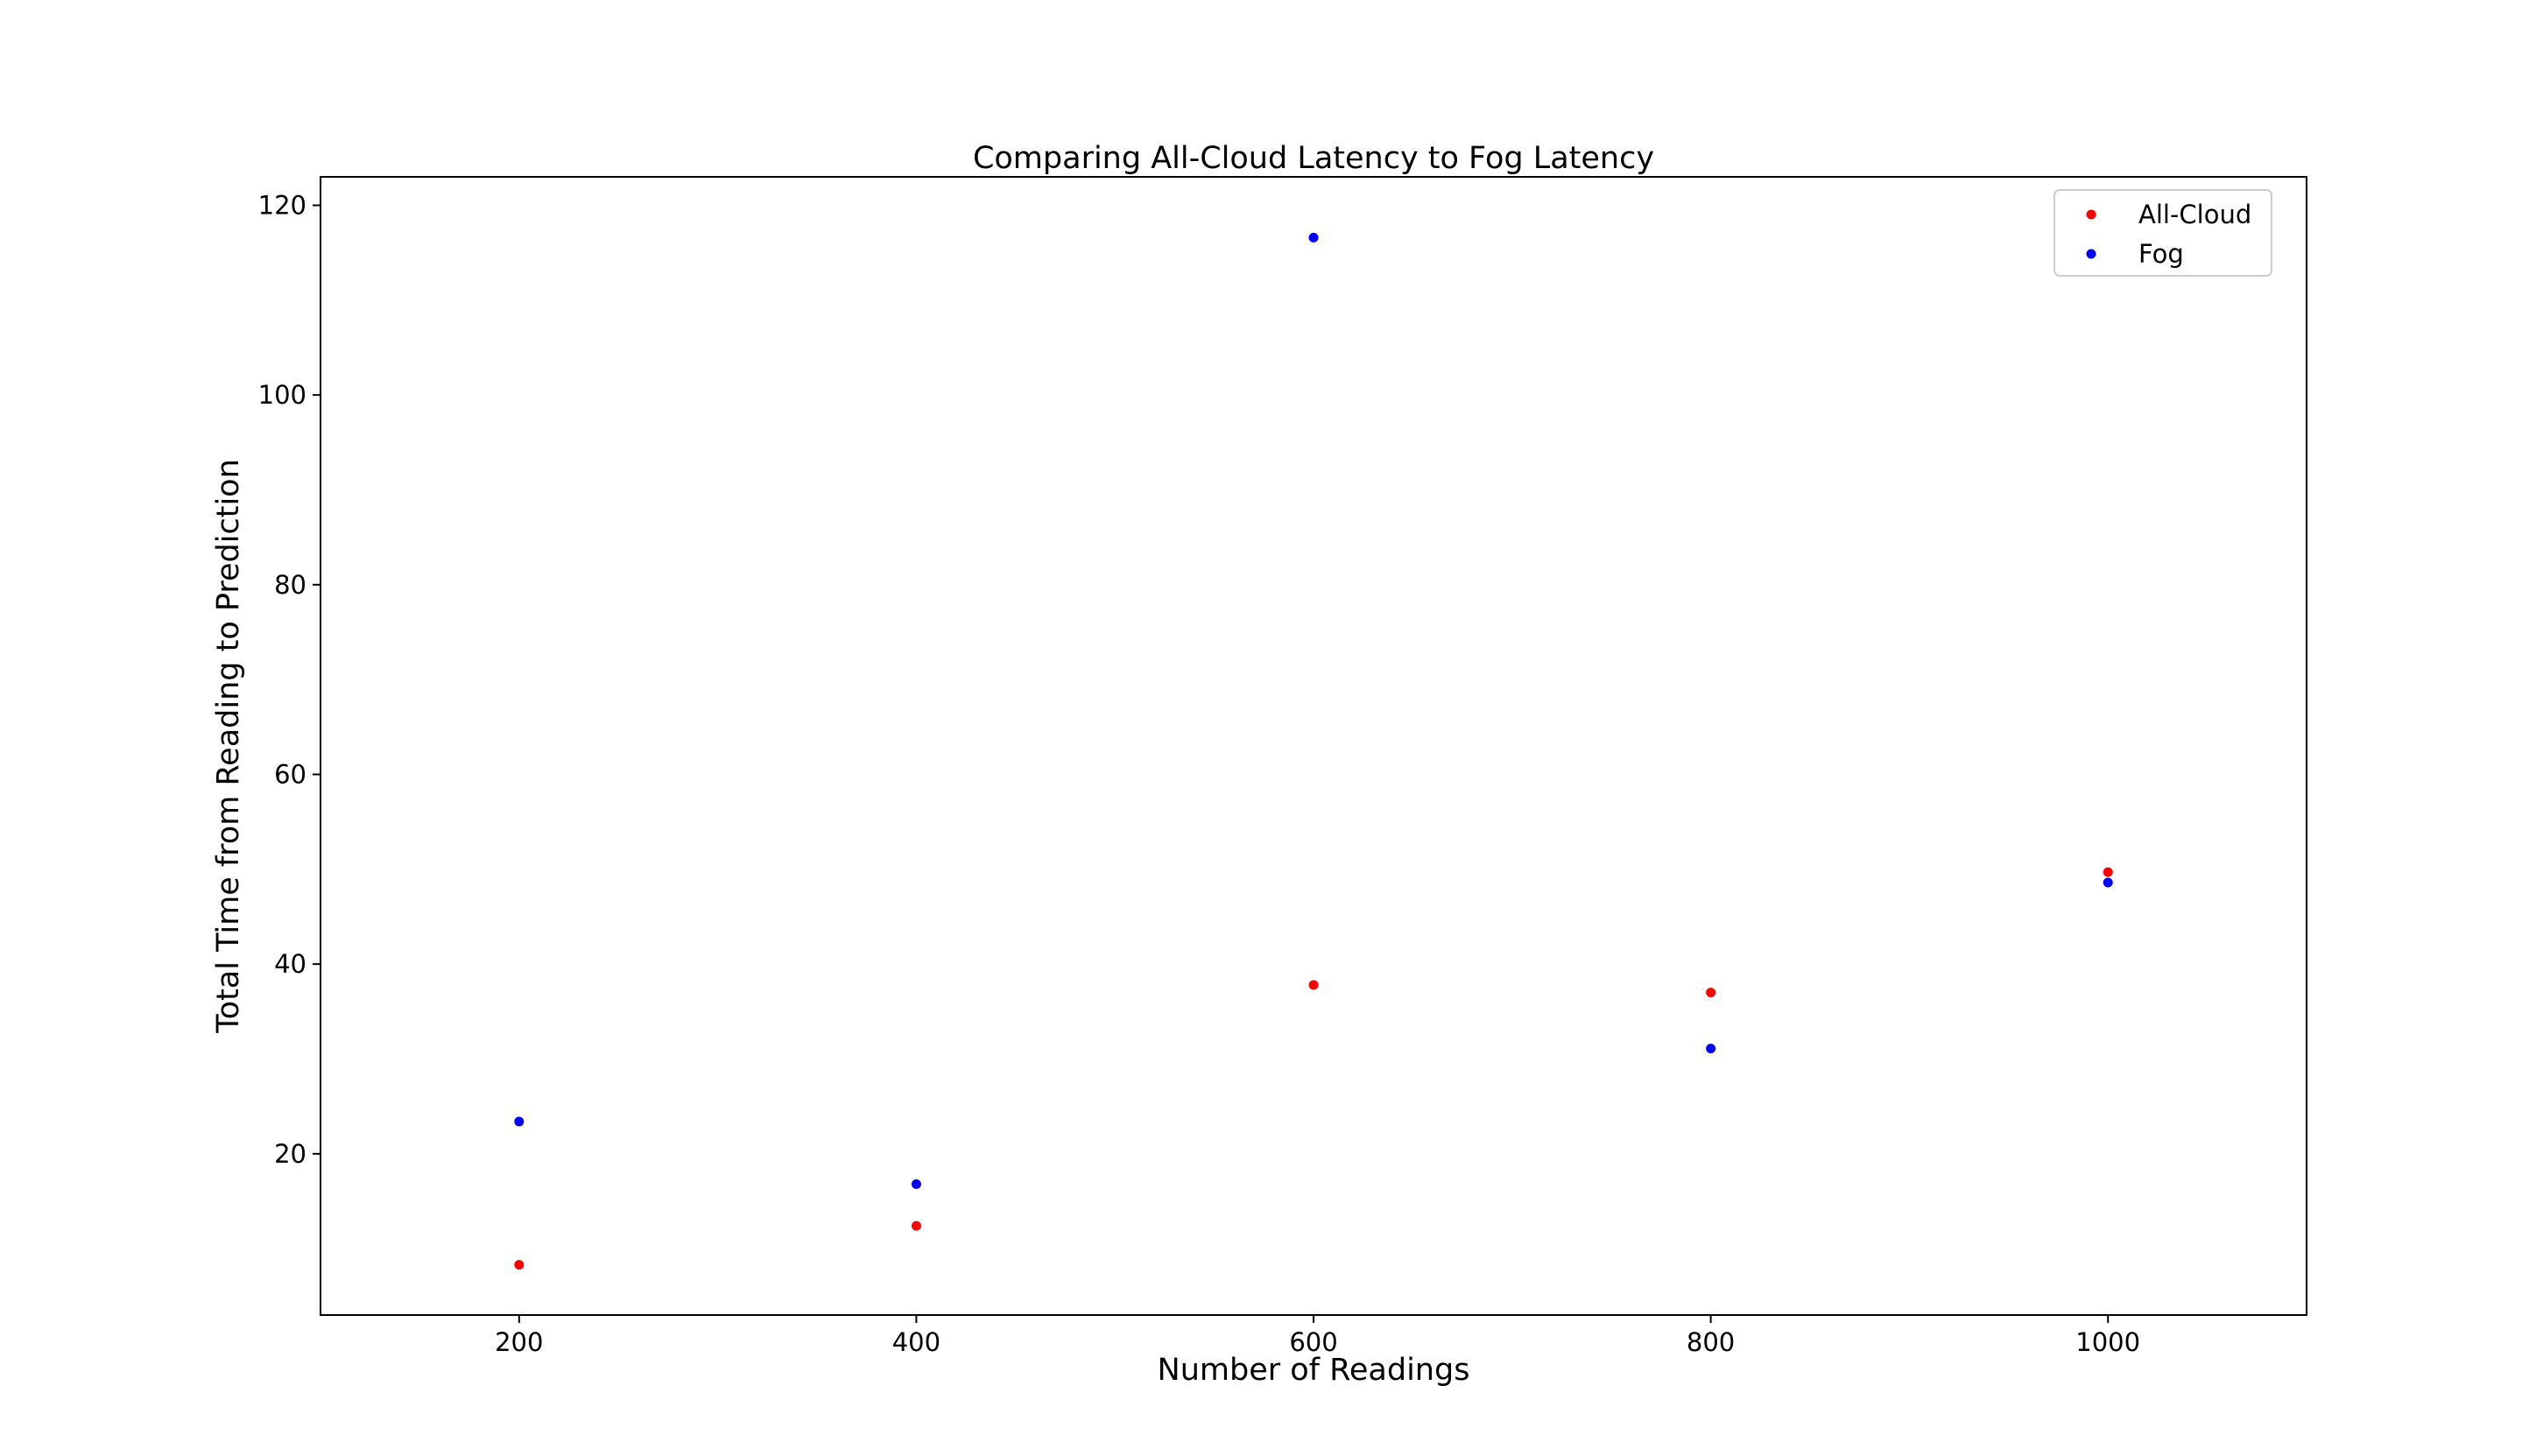 This screenshot has width=2522, height=1456. Describe the element at coordinates (2091, 254) in the screenshot. I see `legend-marker-fog` at that location.